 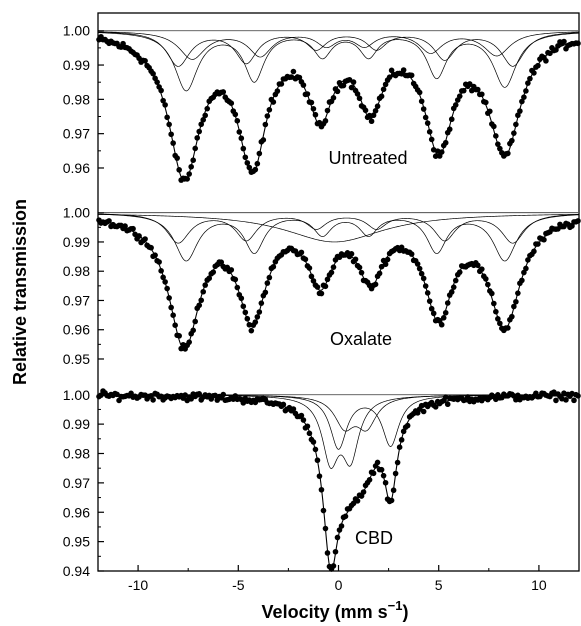 I want to click on panel-label: Oxalate, so click(x=361, y=339).